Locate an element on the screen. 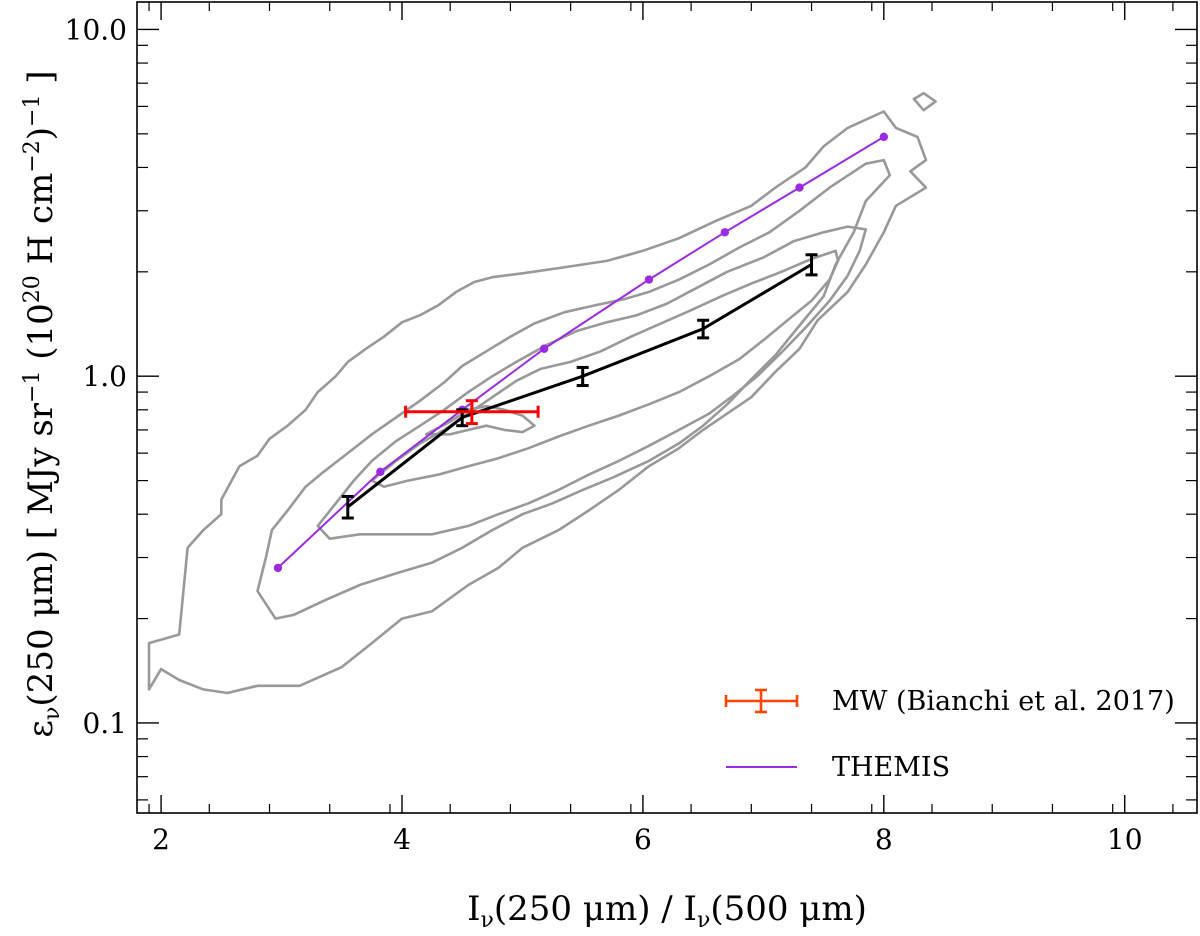  x-tick-label-4: 10 is located at coordinates (1125, 839).